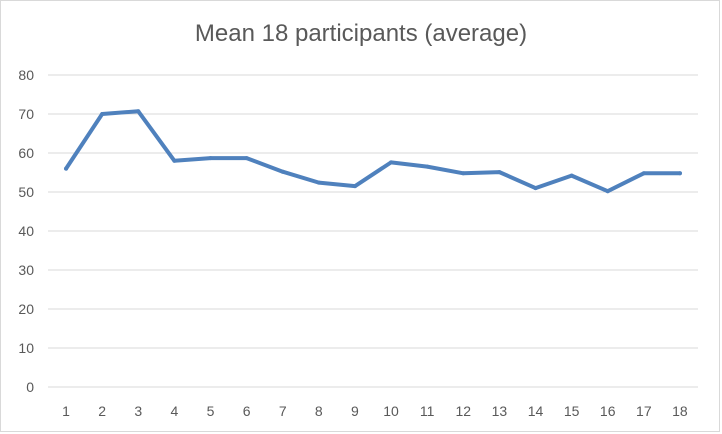 The image size is (722, 434). What do you see at coordinates (26, 192) in the screenshot?
I see `y-tick-label: 50` at bounding box center [26, 192].